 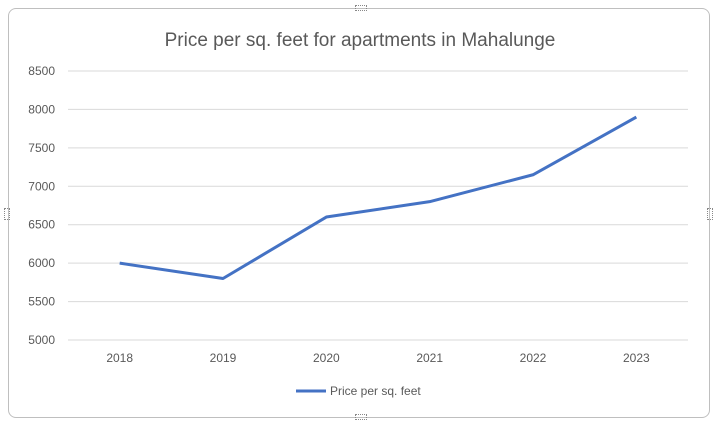 What do you see at coordinates (41, 340) in the screenshot?
I see `y-tick-label: 5000` at bounding box center [41, 340].